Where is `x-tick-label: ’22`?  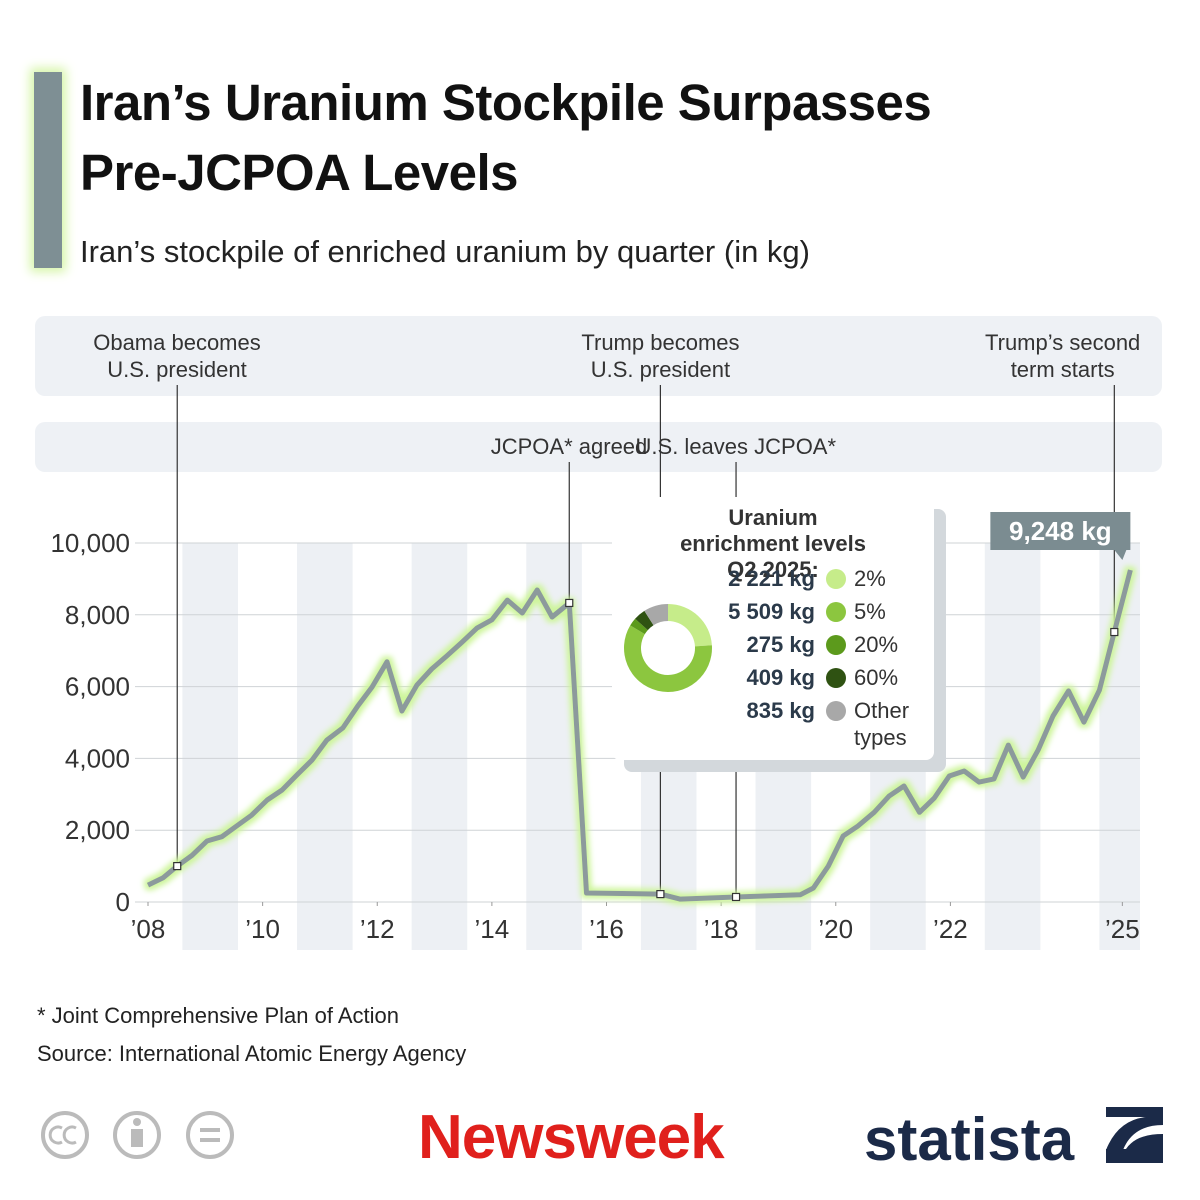
x-tick-label: ’22 is located at coordinates (950, 929).